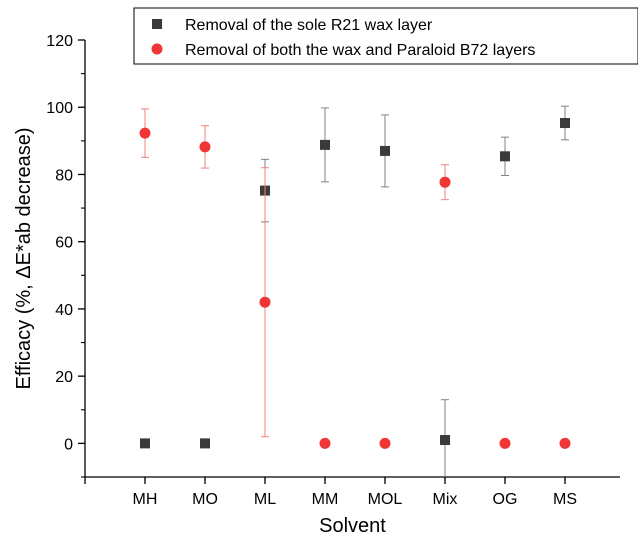  What do you see at coordinates (64, 243) in the screenshot?
I see `y-tick-label: 60` at bounding box center [64, 243].